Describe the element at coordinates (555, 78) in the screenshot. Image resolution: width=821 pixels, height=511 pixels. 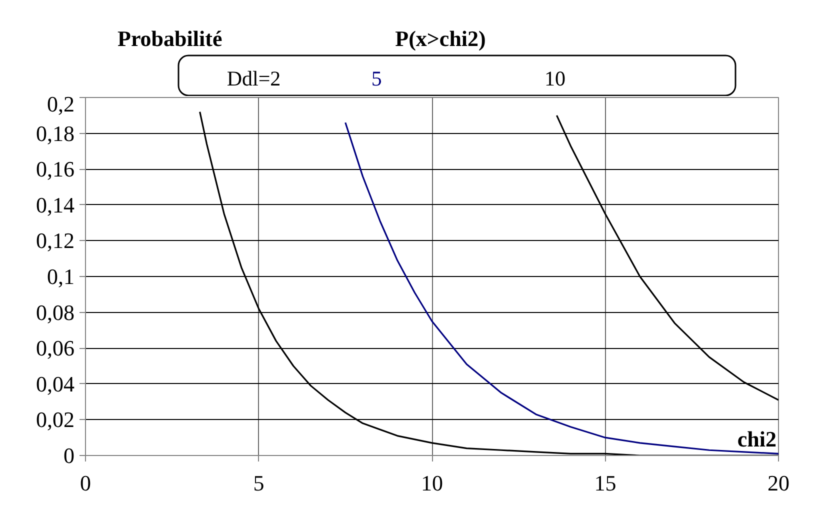
I see `series-label: 10` at that location.